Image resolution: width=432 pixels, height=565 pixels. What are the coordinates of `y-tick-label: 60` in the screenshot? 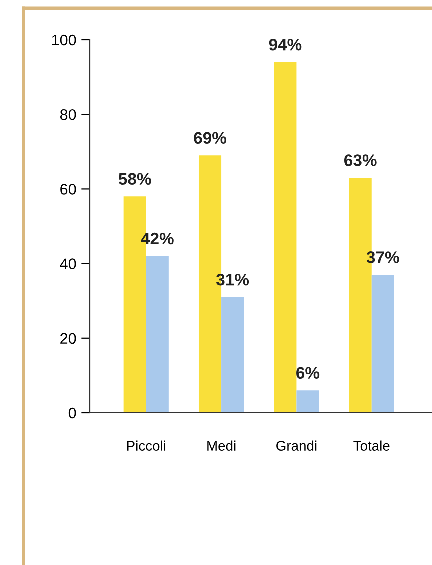 It's located at (68, 189).